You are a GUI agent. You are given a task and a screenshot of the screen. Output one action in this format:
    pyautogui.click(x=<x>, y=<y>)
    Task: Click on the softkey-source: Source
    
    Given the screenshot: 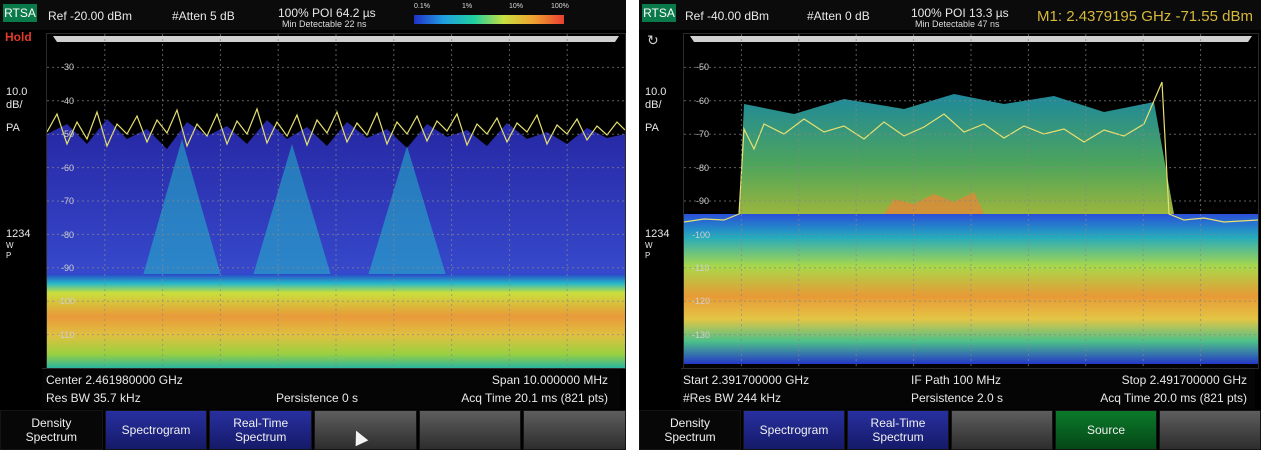 What is the action you would take?
    pyautogui.click(x=1106, y=430)
    